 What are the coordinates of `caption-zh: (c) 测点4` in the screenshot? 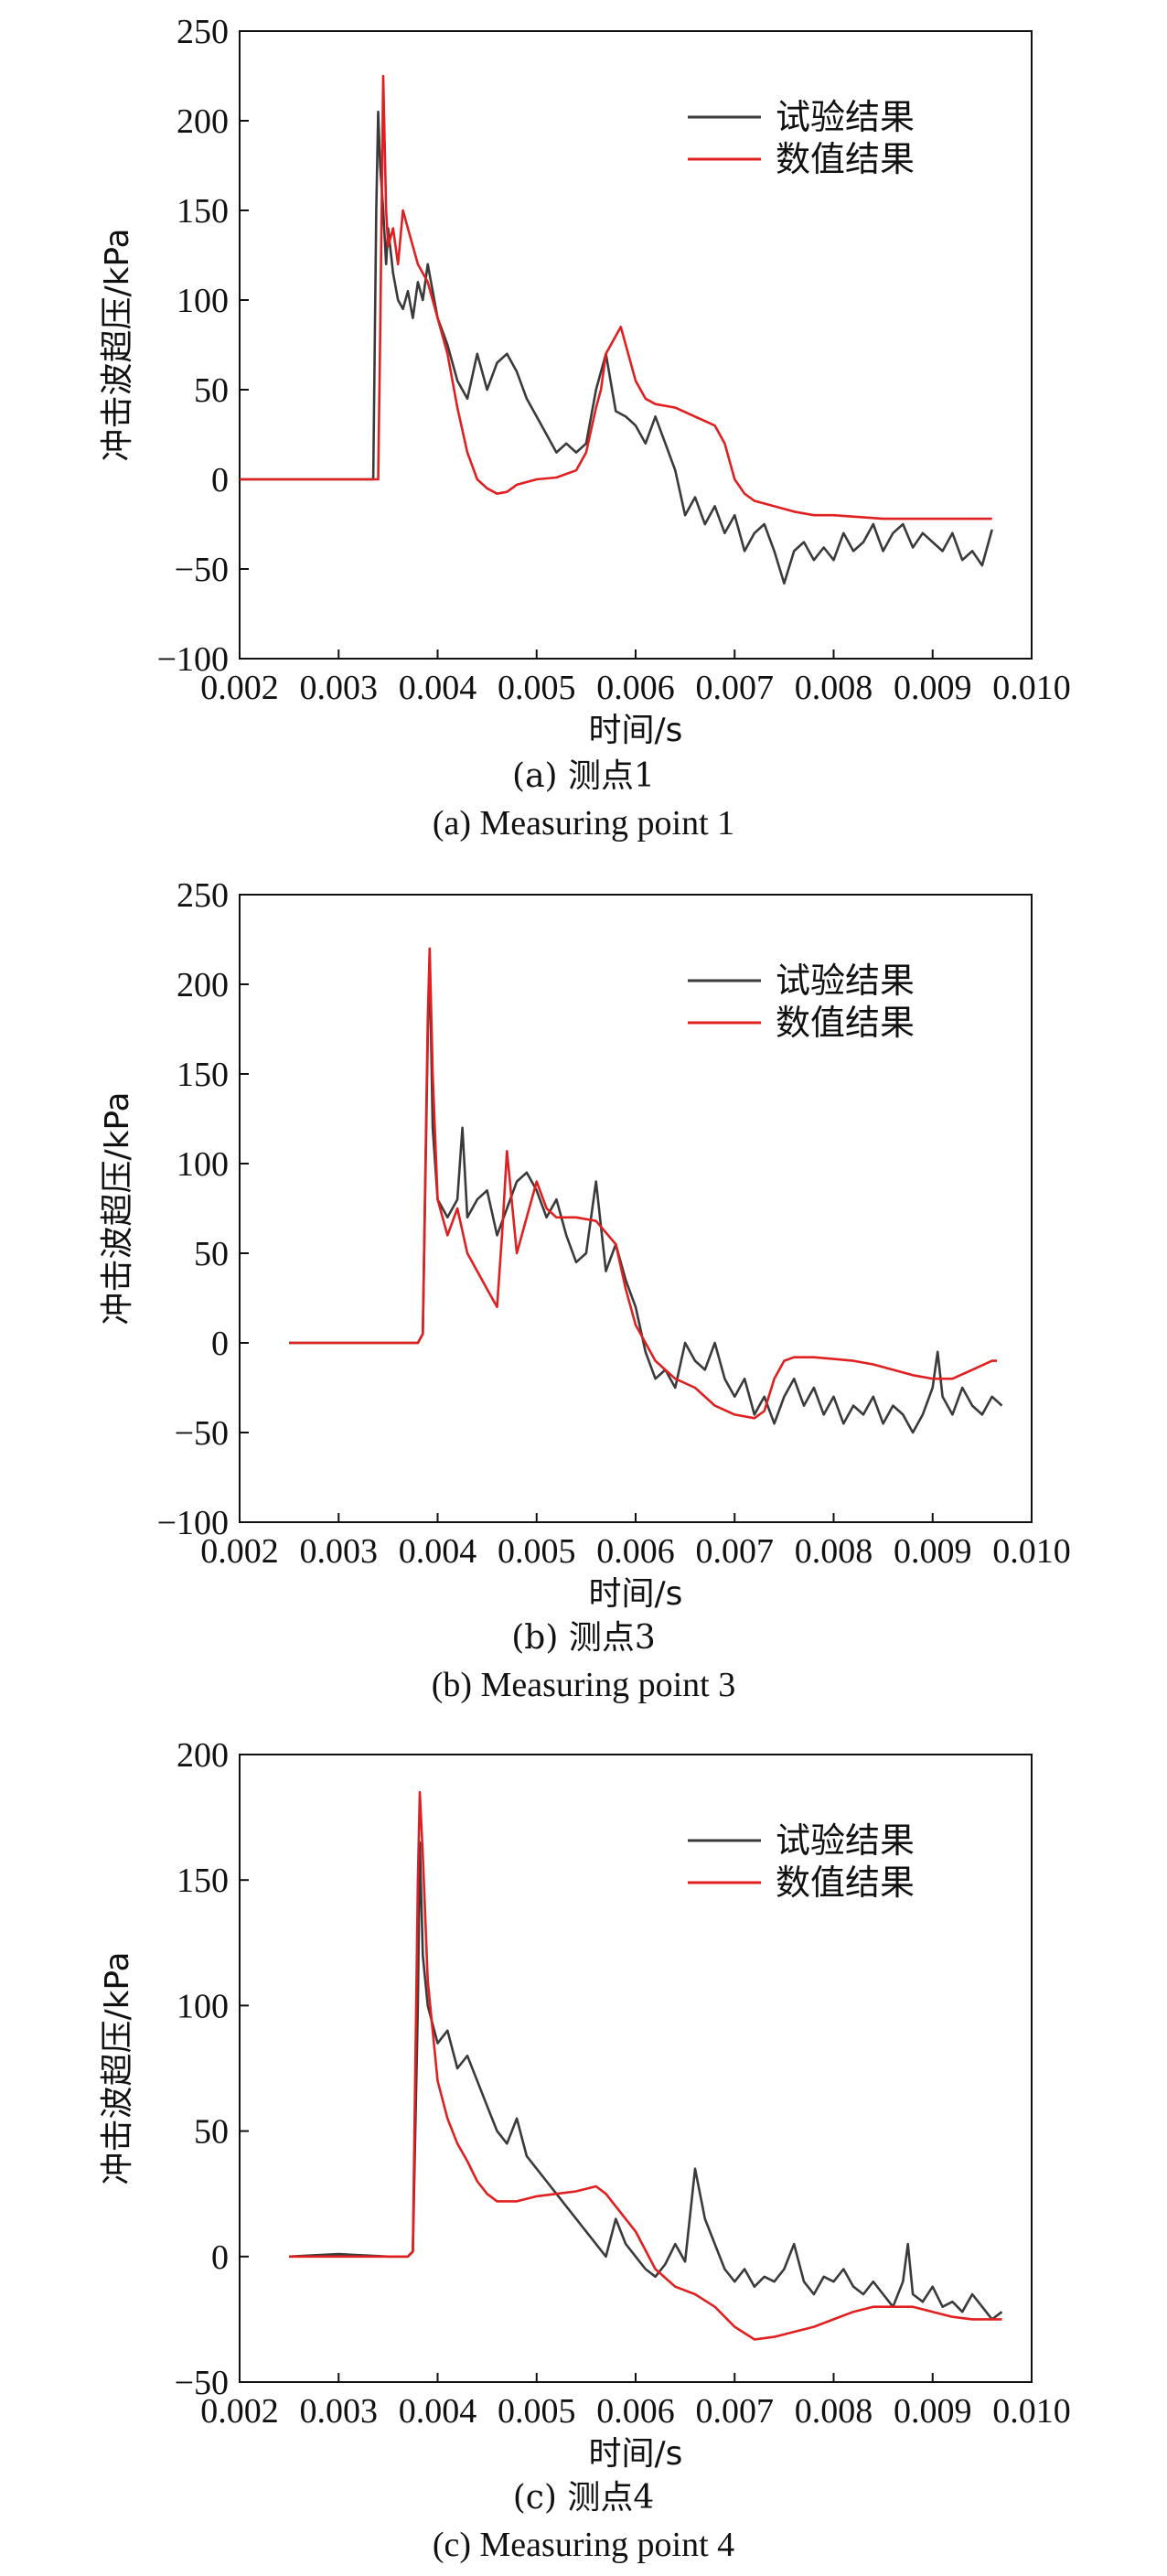 It's located at (584, 2498).